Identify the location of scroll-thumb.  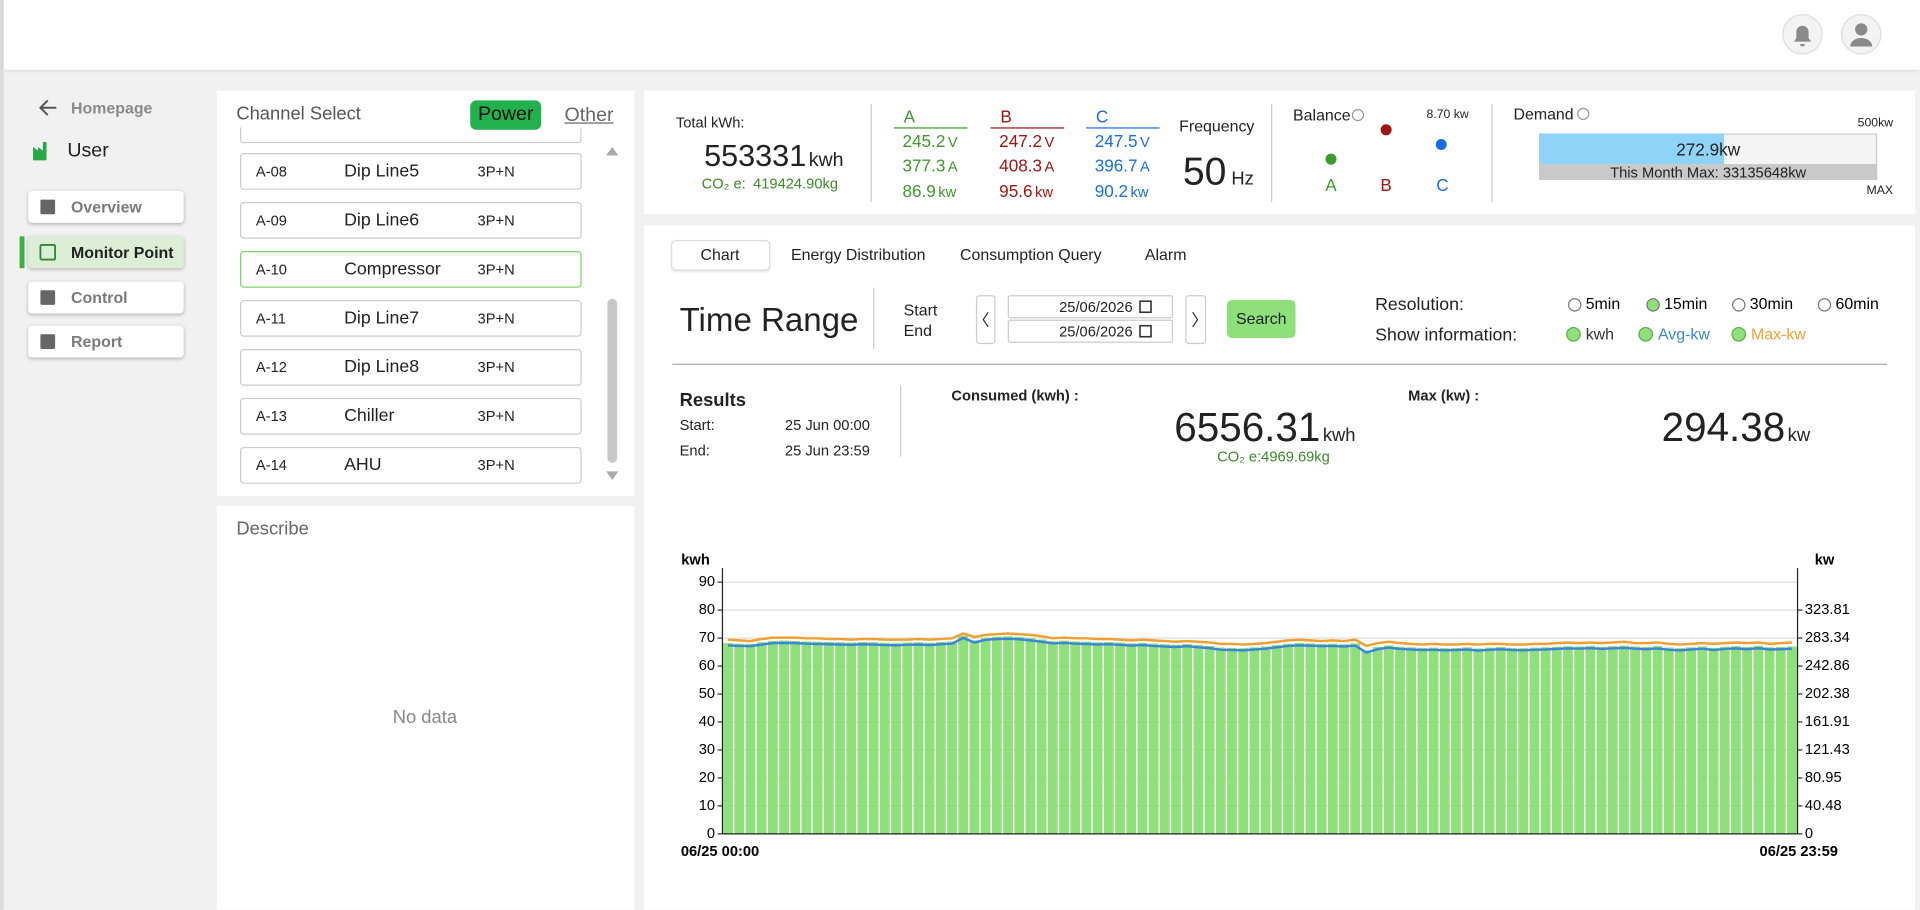
(612, 380).